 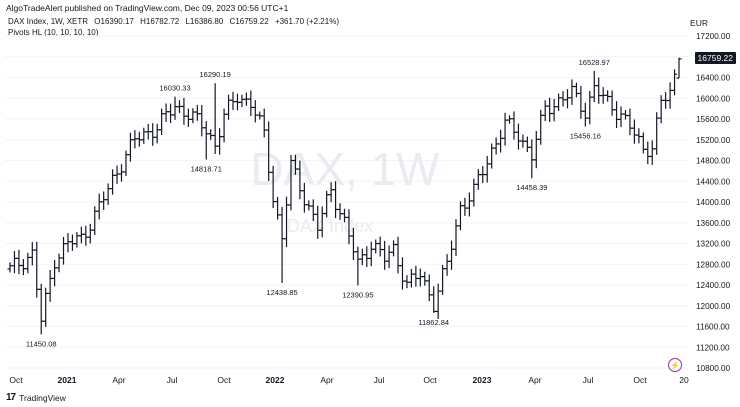 I want to click on pivot-label: 11450.08, so click(x=41, y=343).